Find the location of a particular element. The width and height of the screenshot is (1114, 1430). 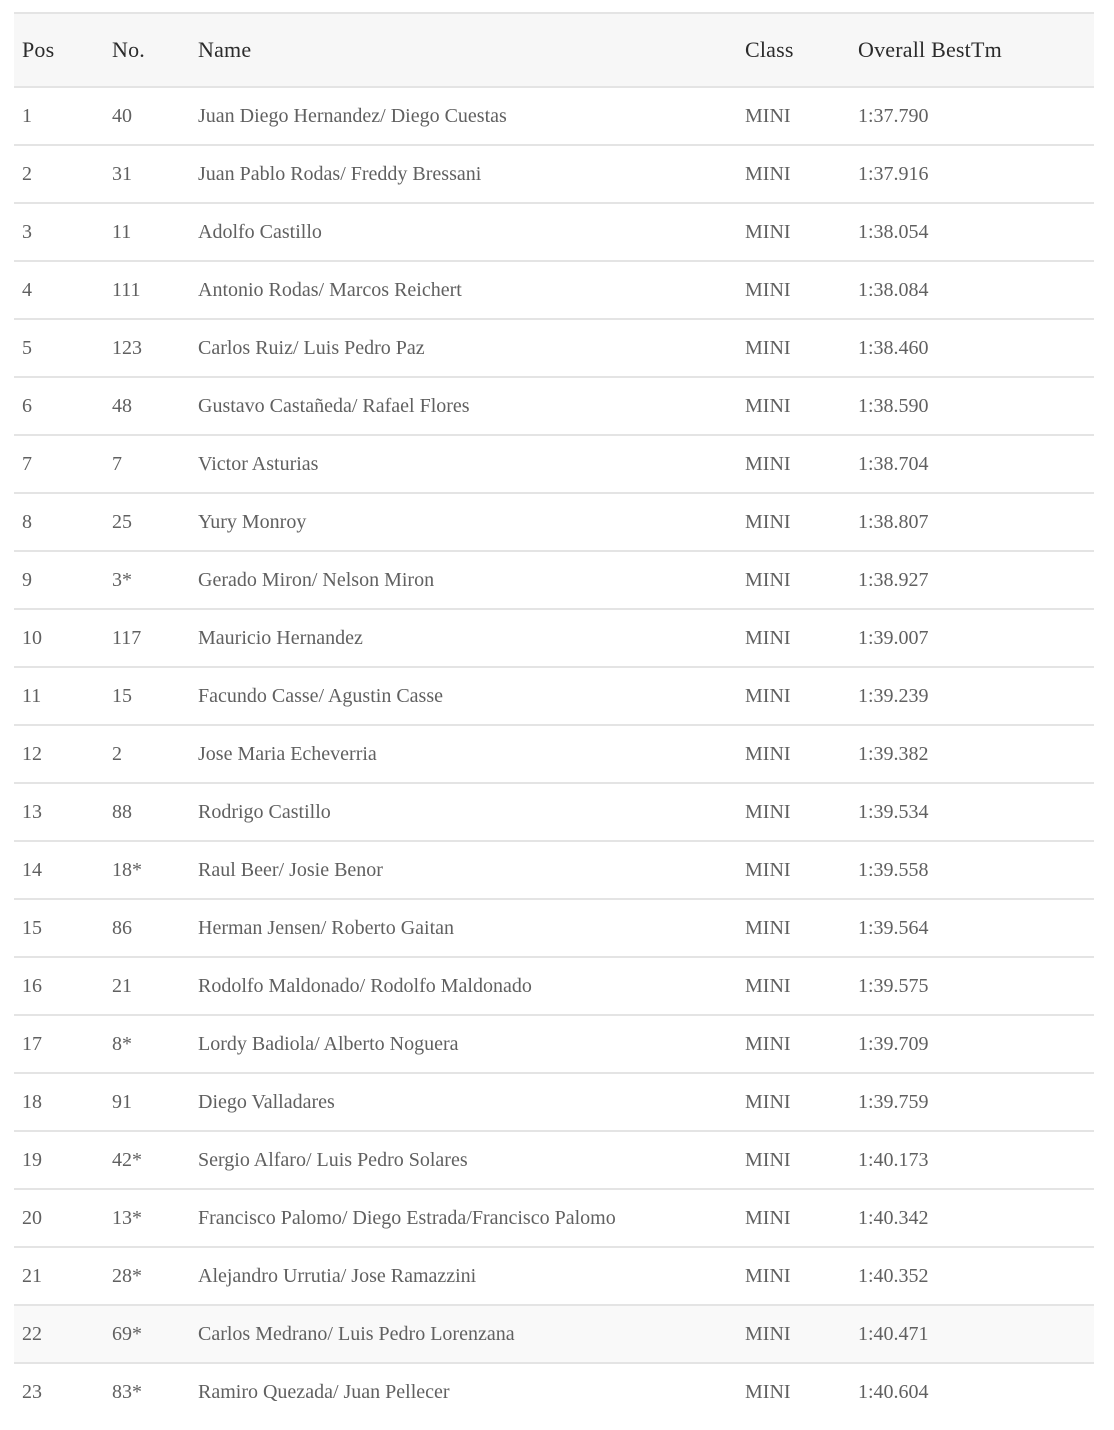

table-row: 8 25 Yury Monroy MINI 1:38.807 is located at coordinates (554, 522).